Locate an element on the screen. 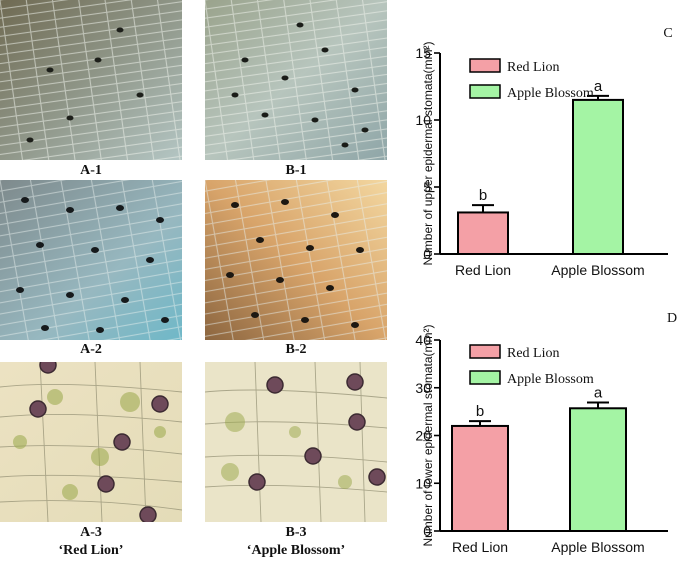  chart-d-significance-label: b is located at coordinates (480, 411).